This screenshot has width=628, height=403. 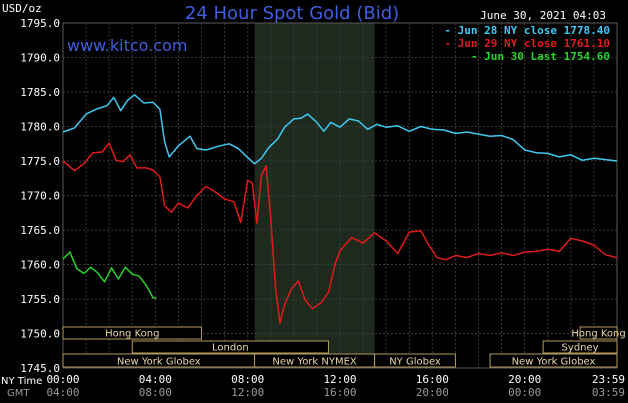 What do you see at coordinates (155, 379) in the screenshot?
I see `x-tick-label-ny: 04:00` at bounding box center [155, 379].